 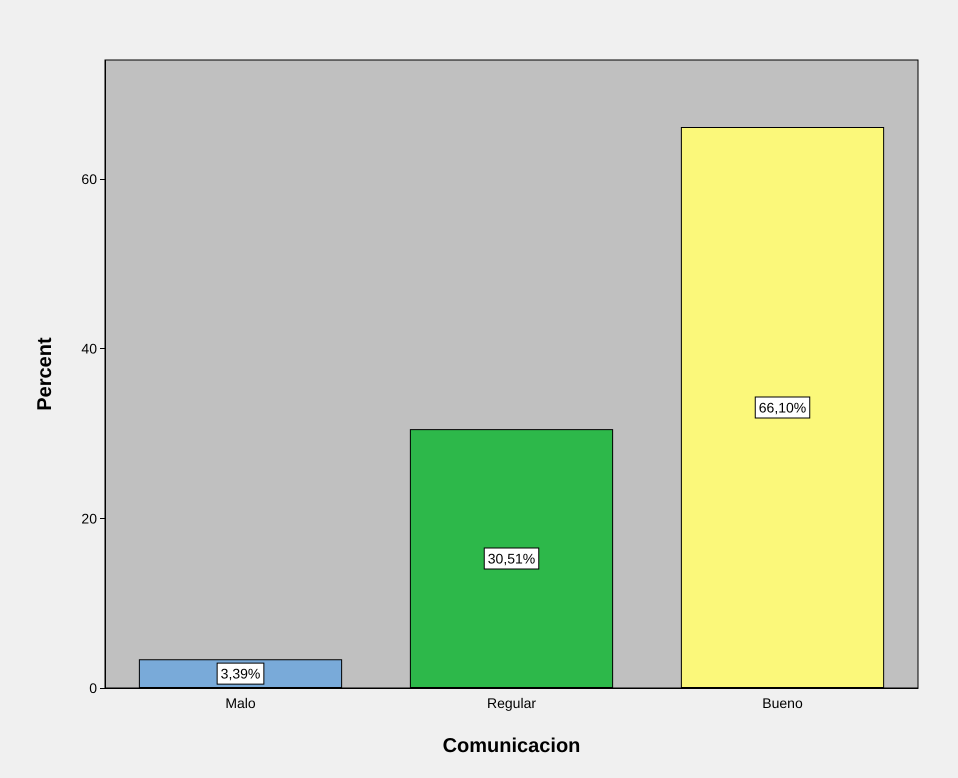 What do you see at coordinates (512, 558) in the screenshot?
I see `data-label: 30,51%` at bounding box center [512, 558].